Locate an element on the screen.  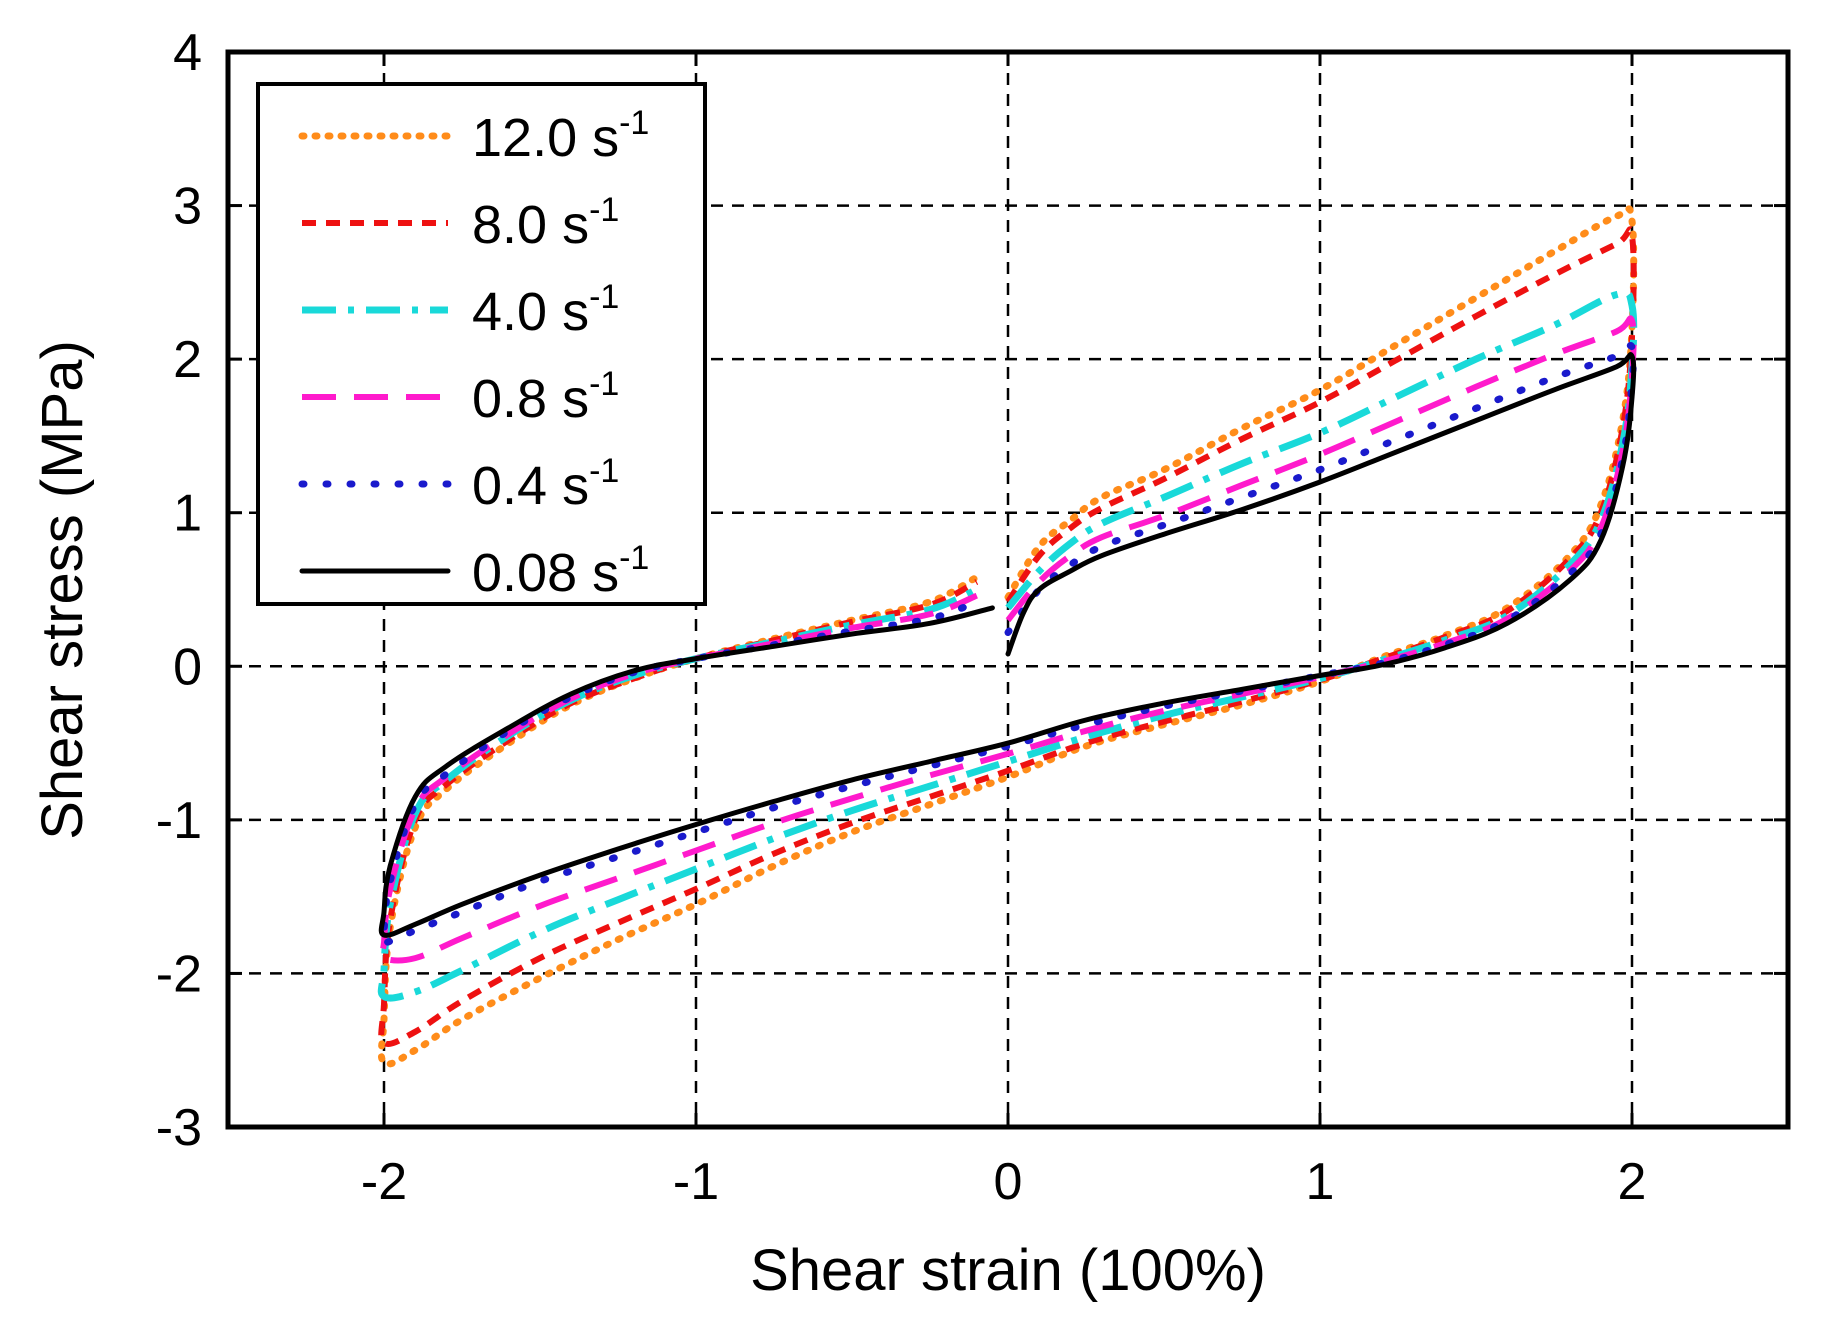
x-tick-label: -1 is located at coordinates (696, 1182).